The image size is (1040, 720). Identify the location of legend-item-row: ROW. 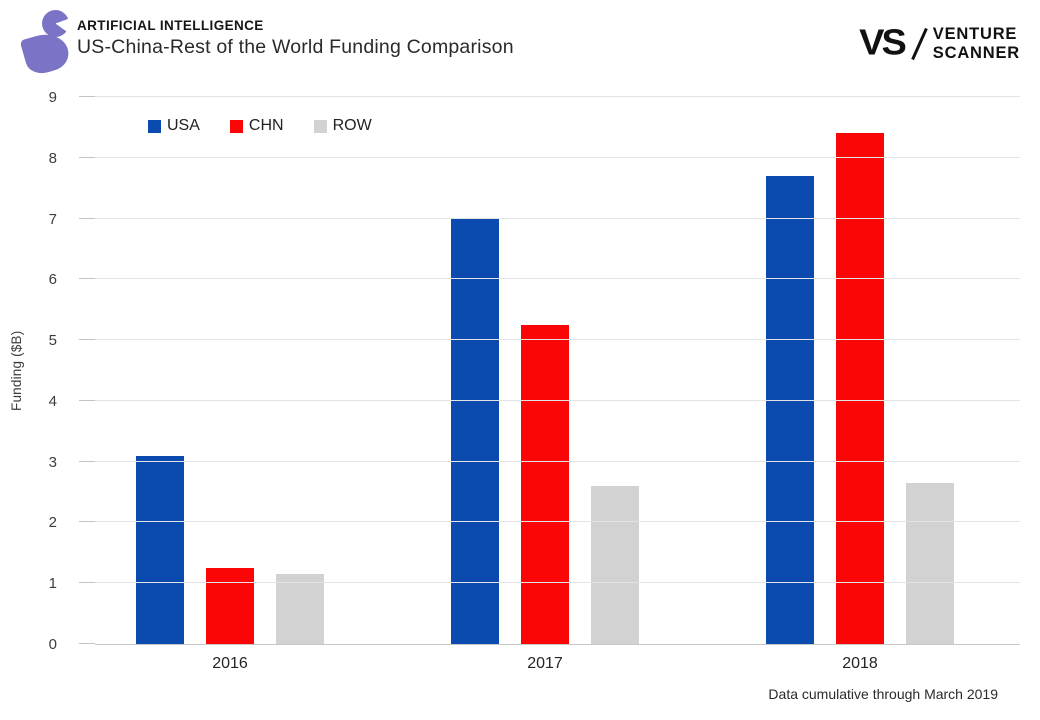
(342, 126).